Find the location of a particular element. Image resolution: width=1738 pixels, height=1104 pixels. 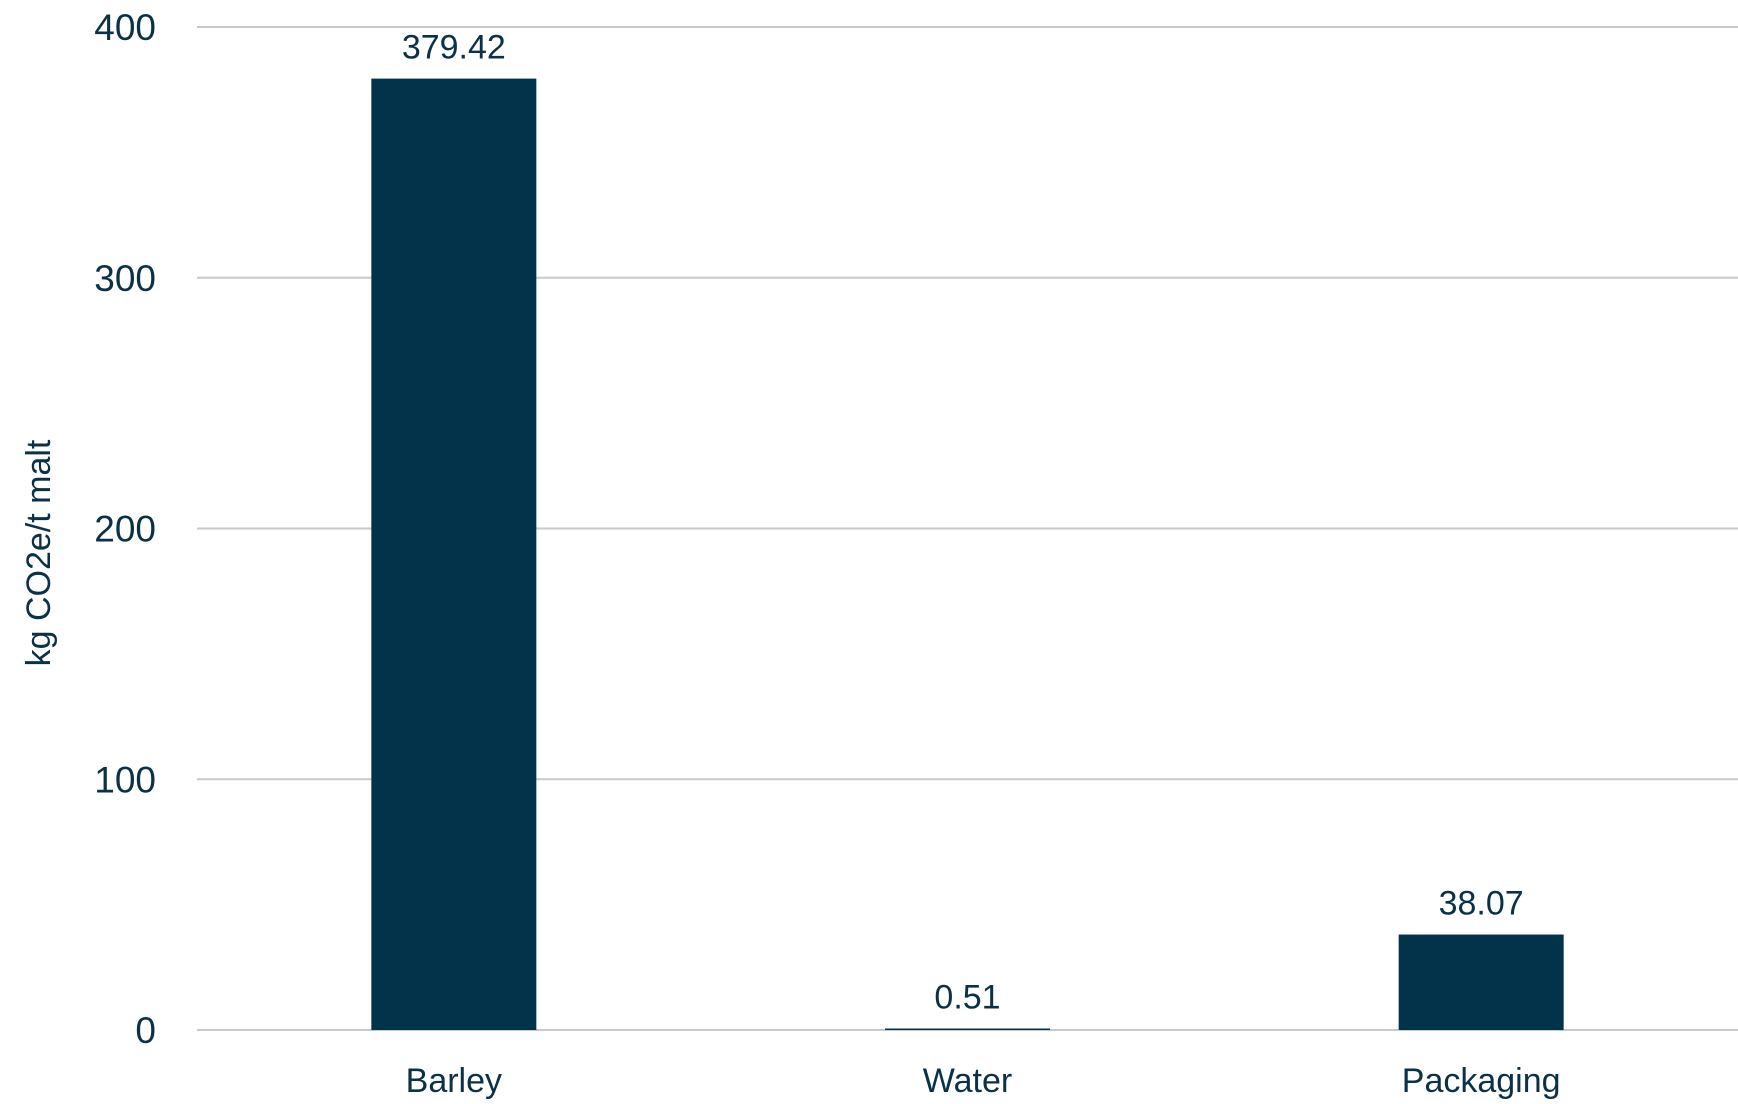

y-axis-title: kg CO2e/t malt is located at coordinates (39, 552).